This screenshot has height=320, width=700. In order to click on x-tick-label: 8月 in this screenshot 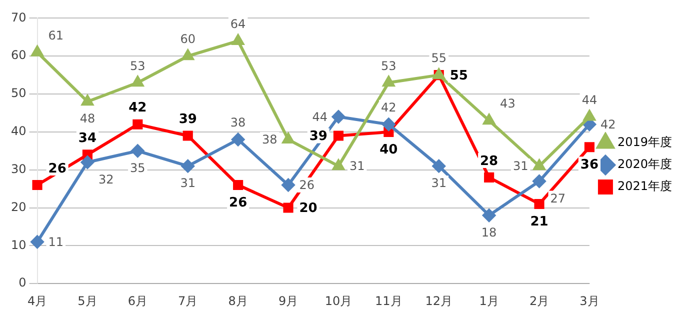, I will do `click(238, 301)`.